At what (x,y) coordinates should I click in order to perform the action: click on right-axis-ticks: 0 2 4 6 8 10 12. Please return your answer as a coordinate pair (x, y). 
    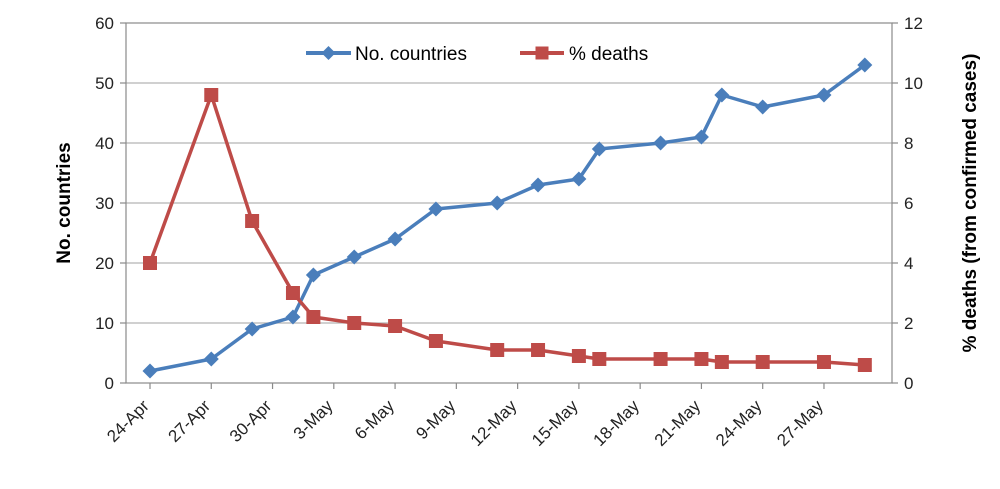
    Looking at the image, I should click on (907, 203).